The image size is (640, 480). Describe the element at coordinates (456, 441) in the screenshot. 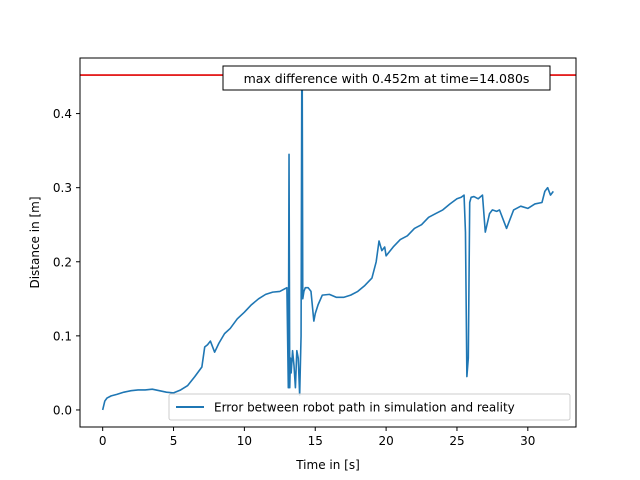

I see `x-tick-label: 25` at that location.